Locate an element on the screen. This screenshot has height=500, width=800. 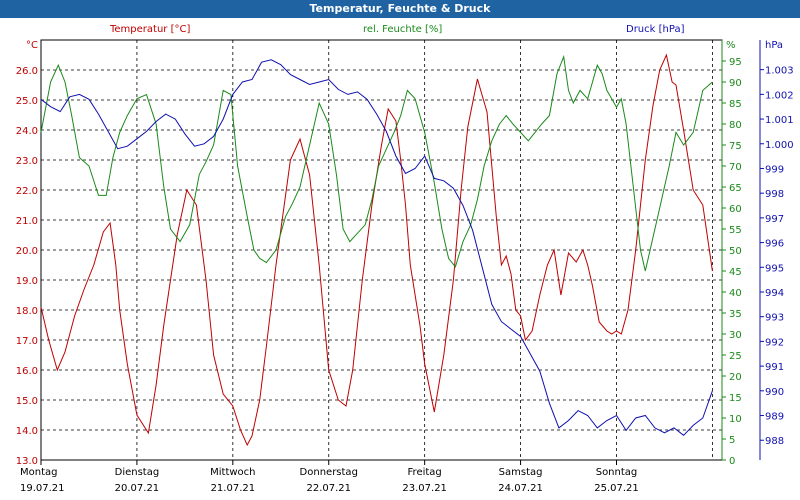
temperature-tick-label: 19.0 is located at coordinates (27, 281).